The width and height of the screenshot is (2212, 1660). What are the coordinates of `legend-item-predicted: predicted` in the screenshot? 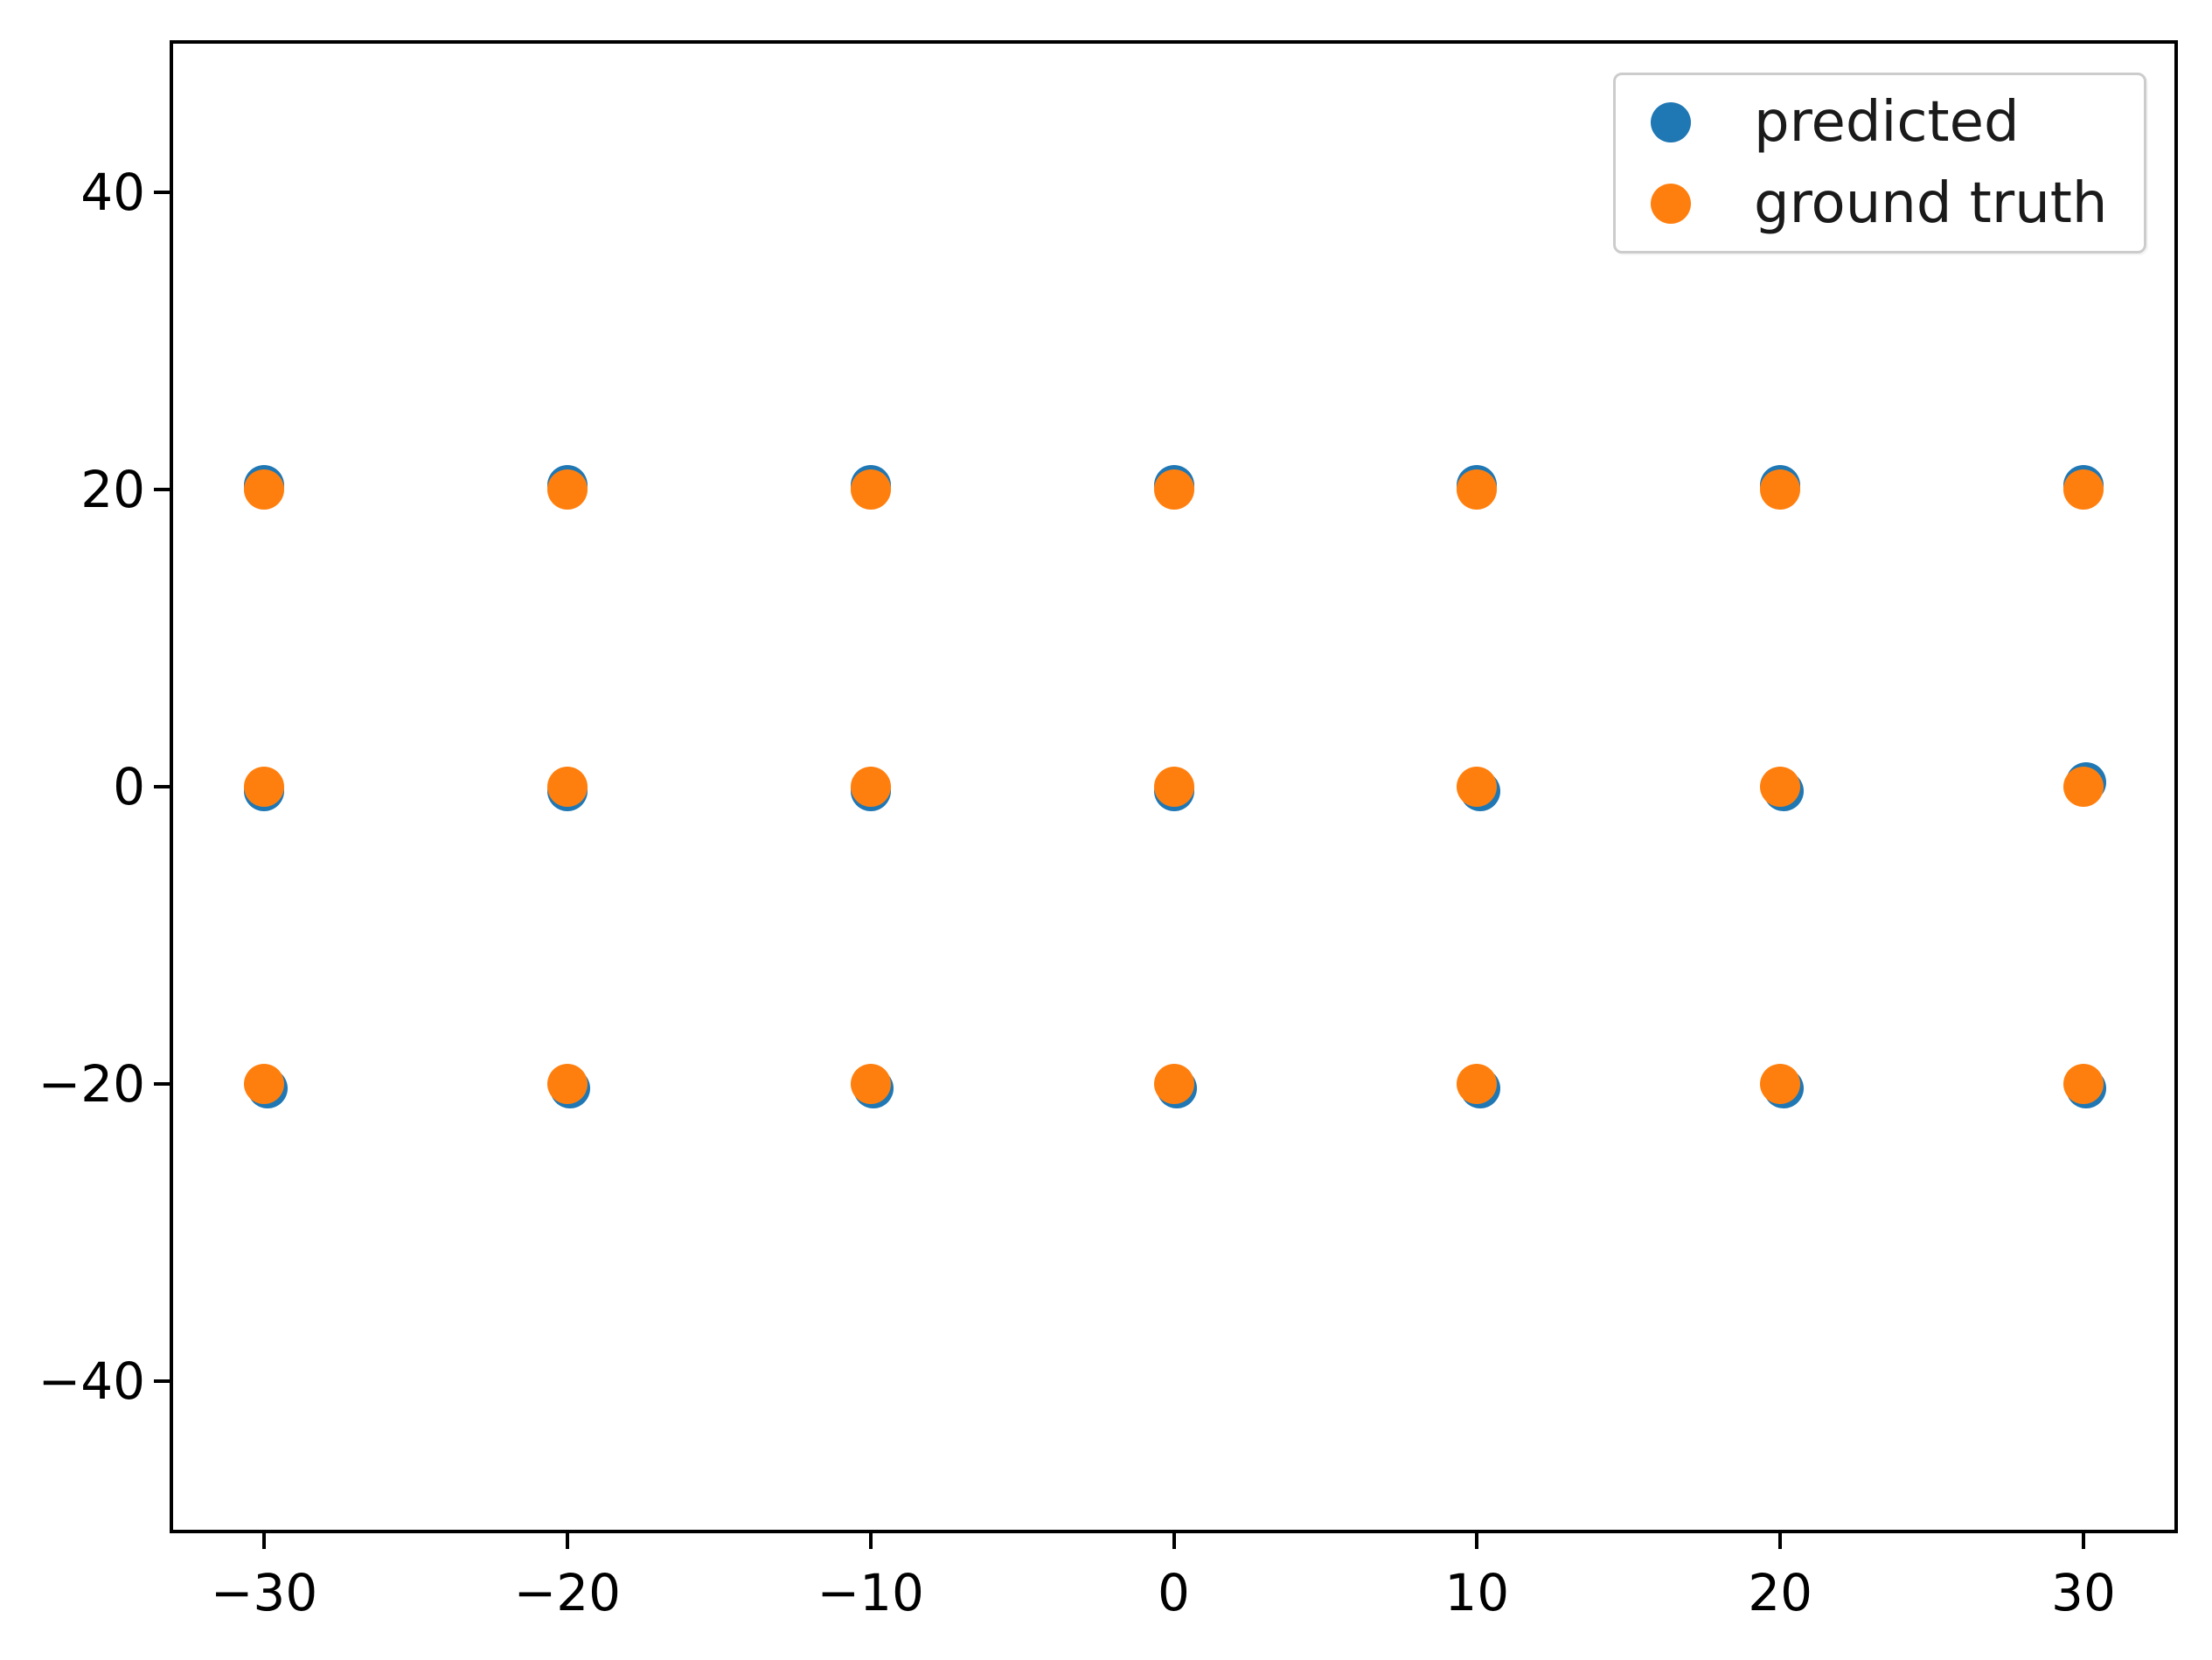 It's located at (1897, 123).